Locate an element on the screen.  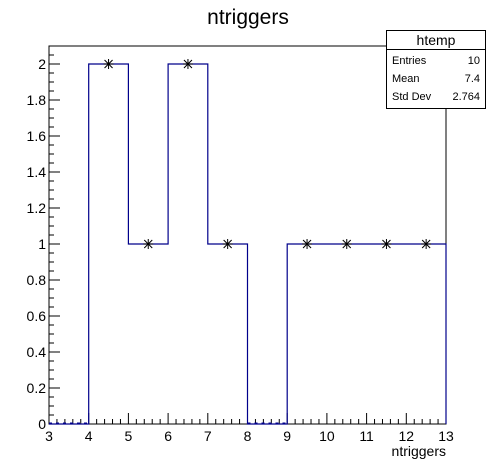
y-tick-label: 2 is located at coordinates (42, 64).